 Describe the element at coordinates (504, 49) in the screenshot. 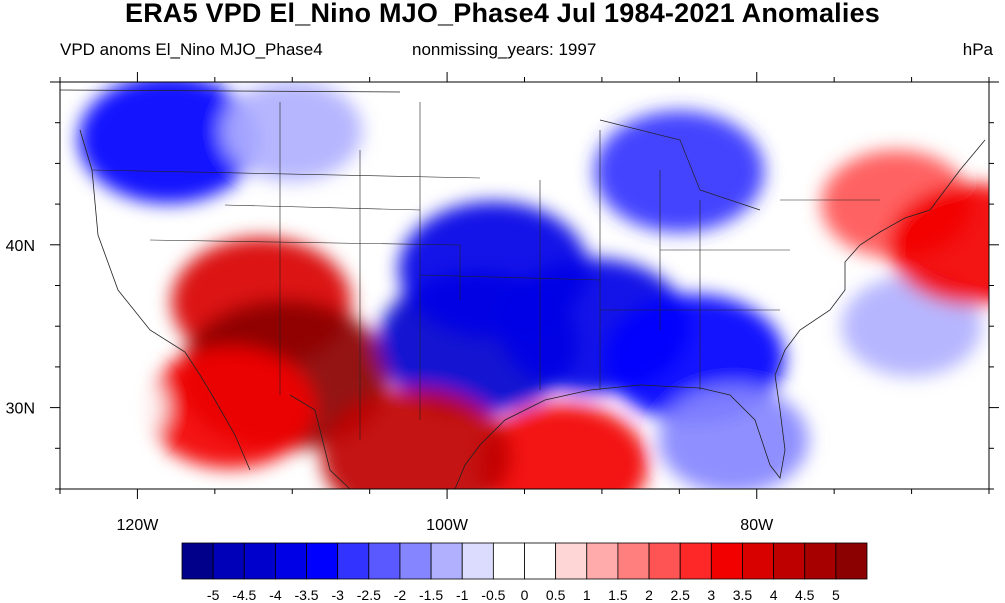

I see `subtitle-center: nonmissing_years: 1997` at that location.